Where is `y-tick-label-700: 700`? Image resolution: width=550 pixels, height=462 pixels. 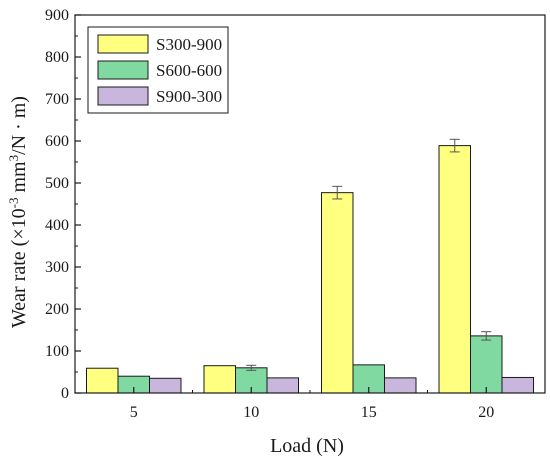 y-tick-label-700: 700 is located at coordinates (57, 99).